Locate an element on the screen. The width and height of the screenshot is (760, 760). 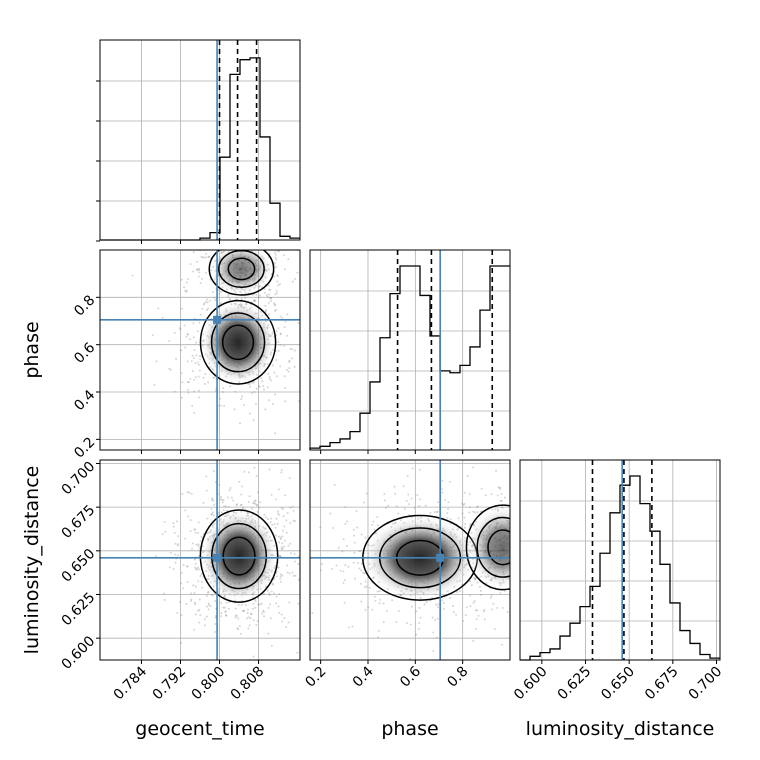
y-tick-label: 0.675 is located at coordinates (79, 522).